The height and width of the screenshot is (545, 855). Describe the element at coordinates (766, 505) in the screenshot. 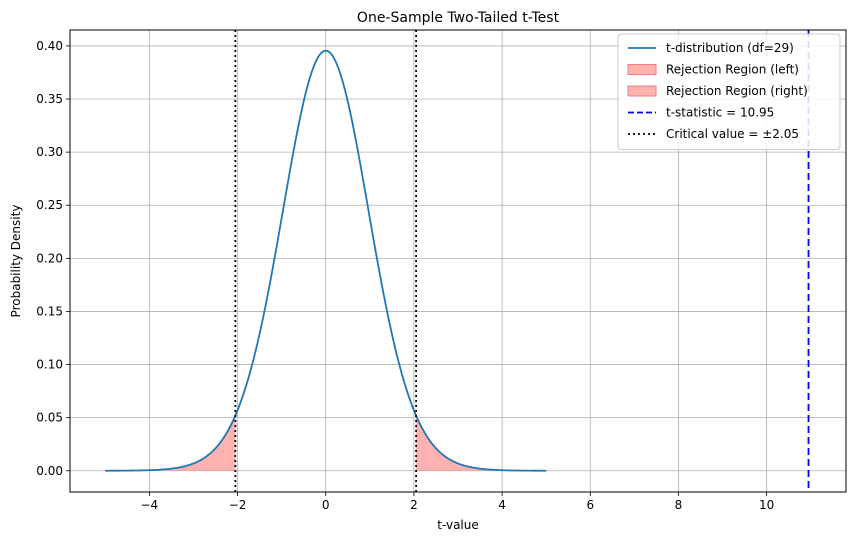

I see `x-tick-label: 10` at that location.